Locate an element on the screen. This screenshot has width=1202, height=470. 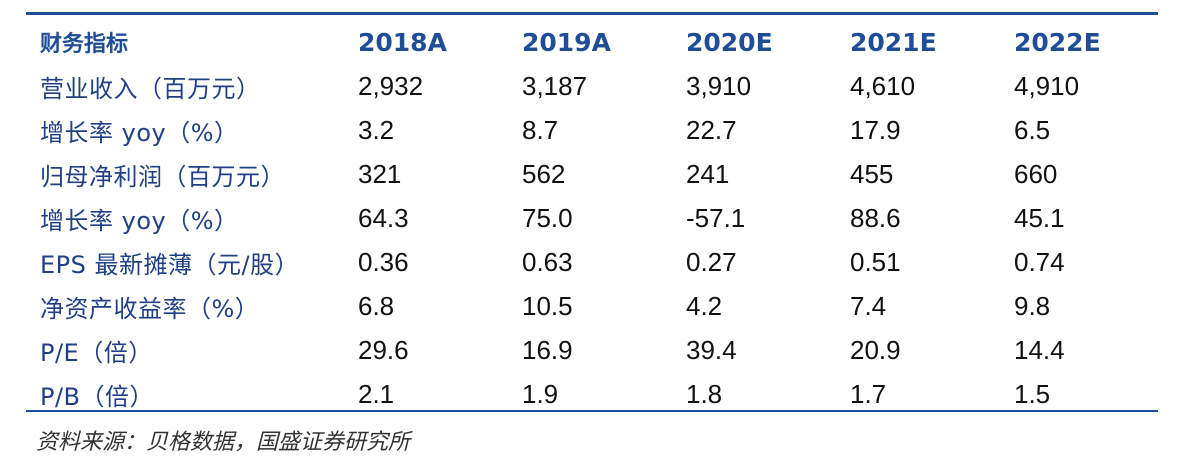
table-cell: 88.6 is located at coordinates (875, 217).